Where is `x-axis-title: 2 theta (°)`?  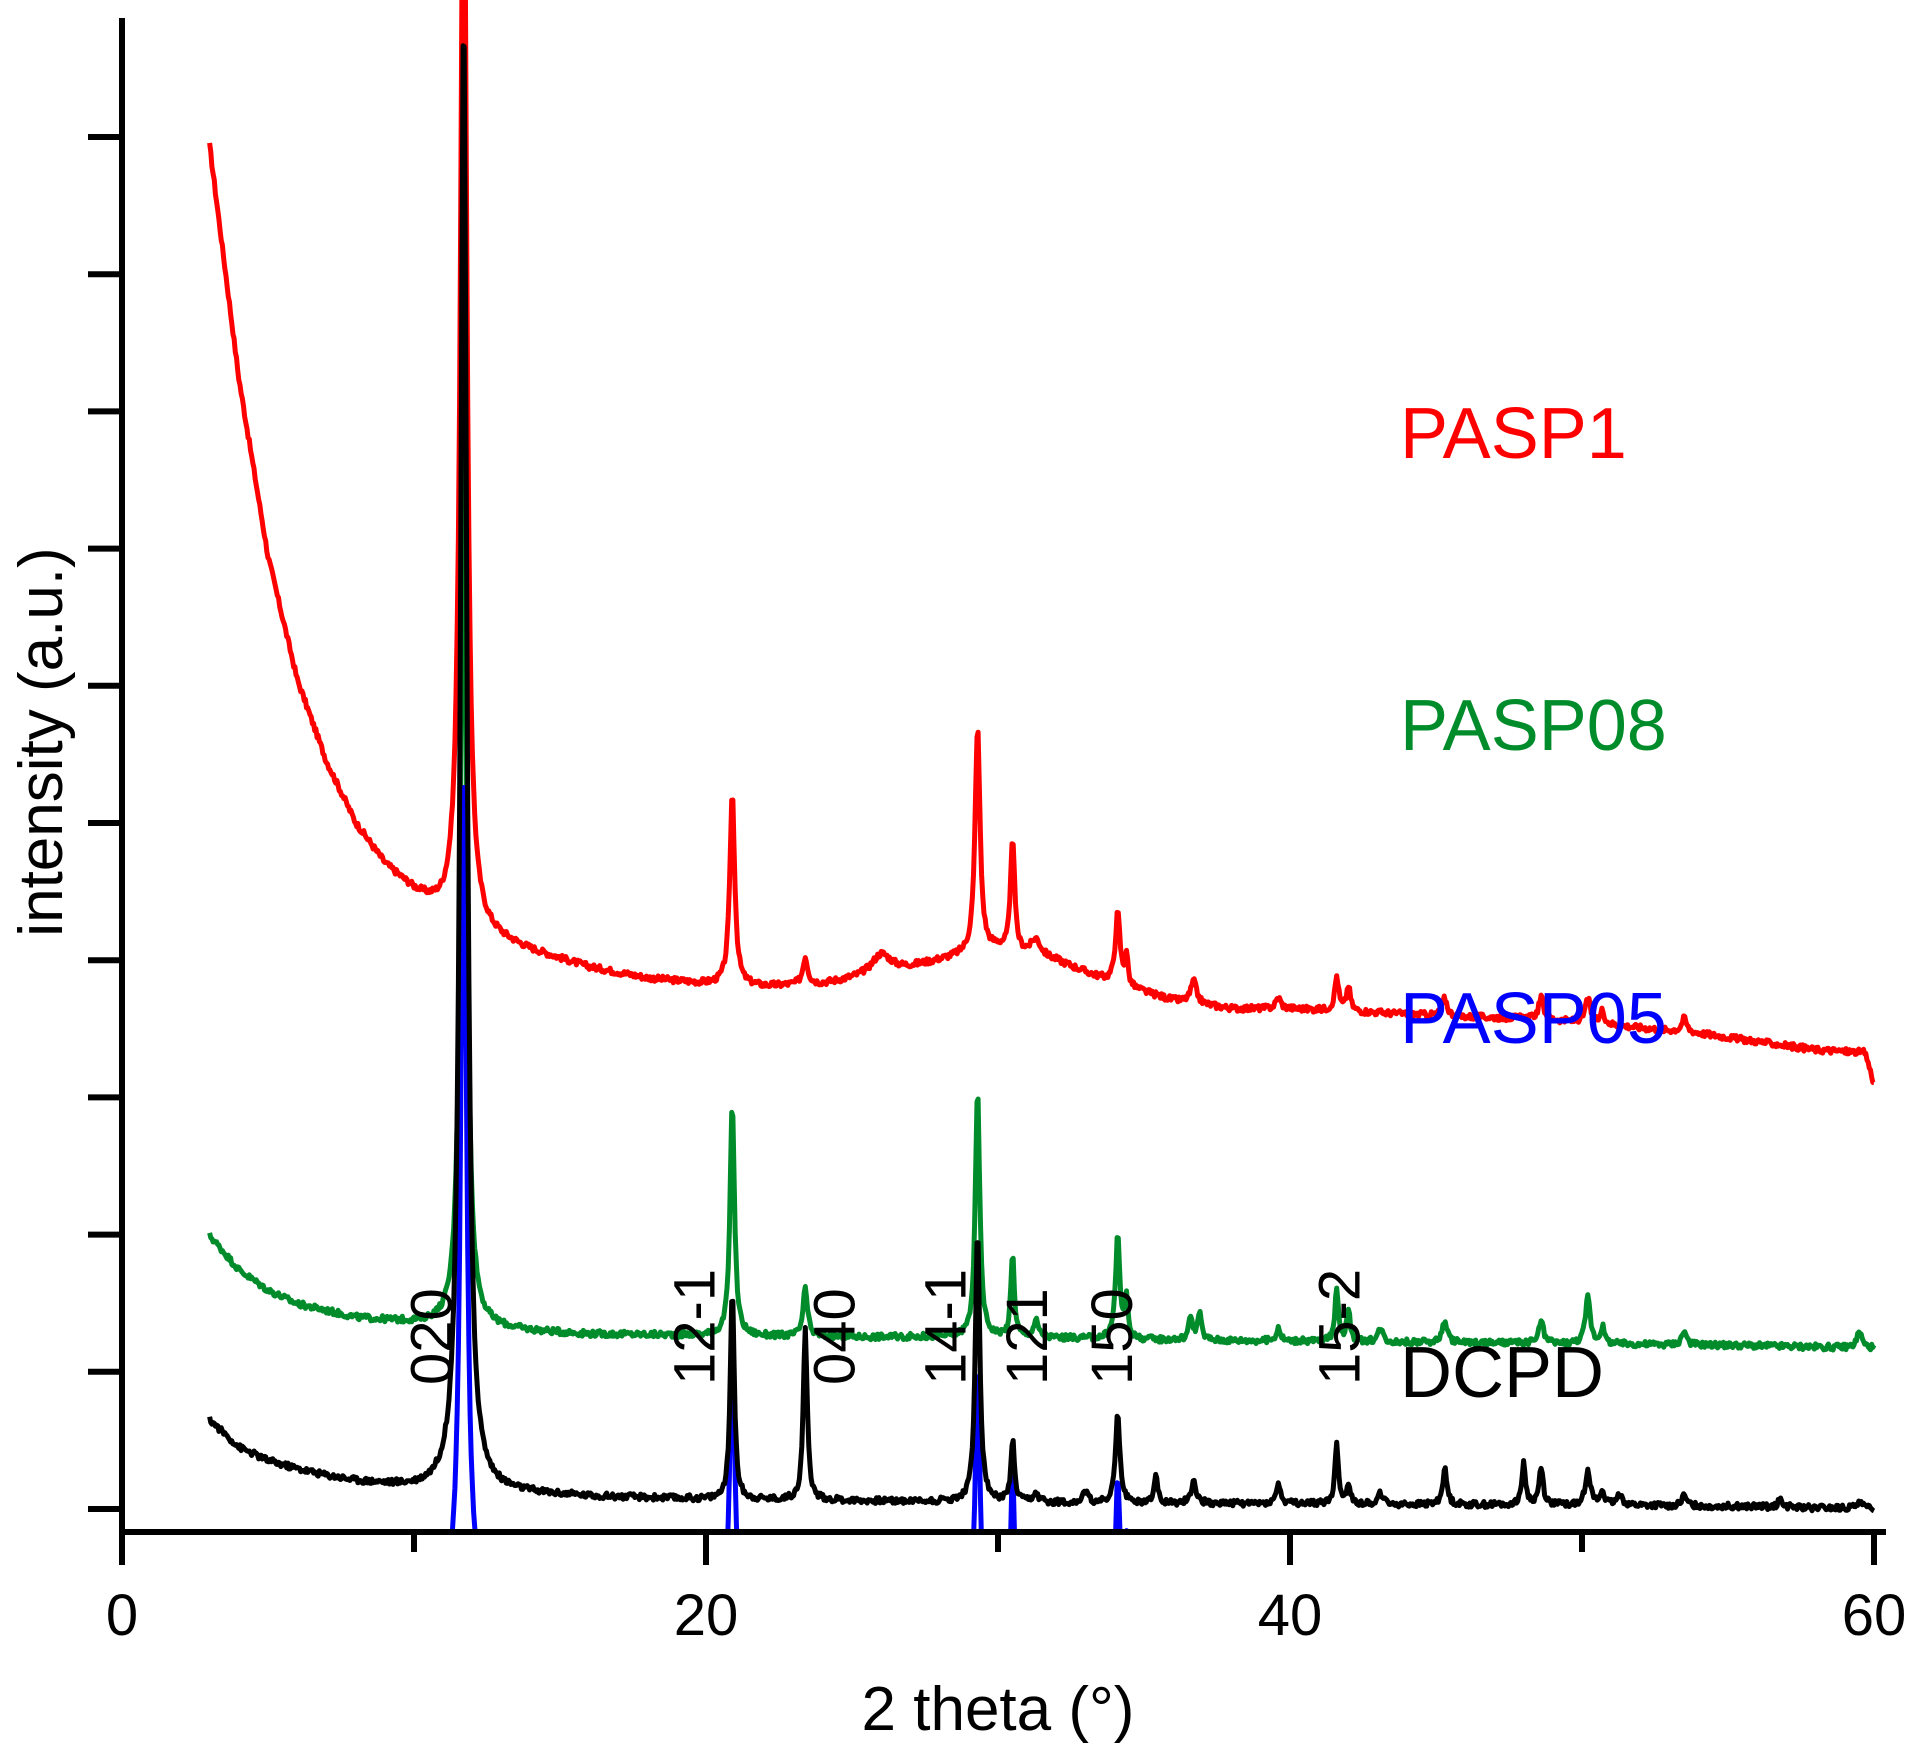
x-axis-title: 2 theta (°) is located at coordinates (998, 1709).